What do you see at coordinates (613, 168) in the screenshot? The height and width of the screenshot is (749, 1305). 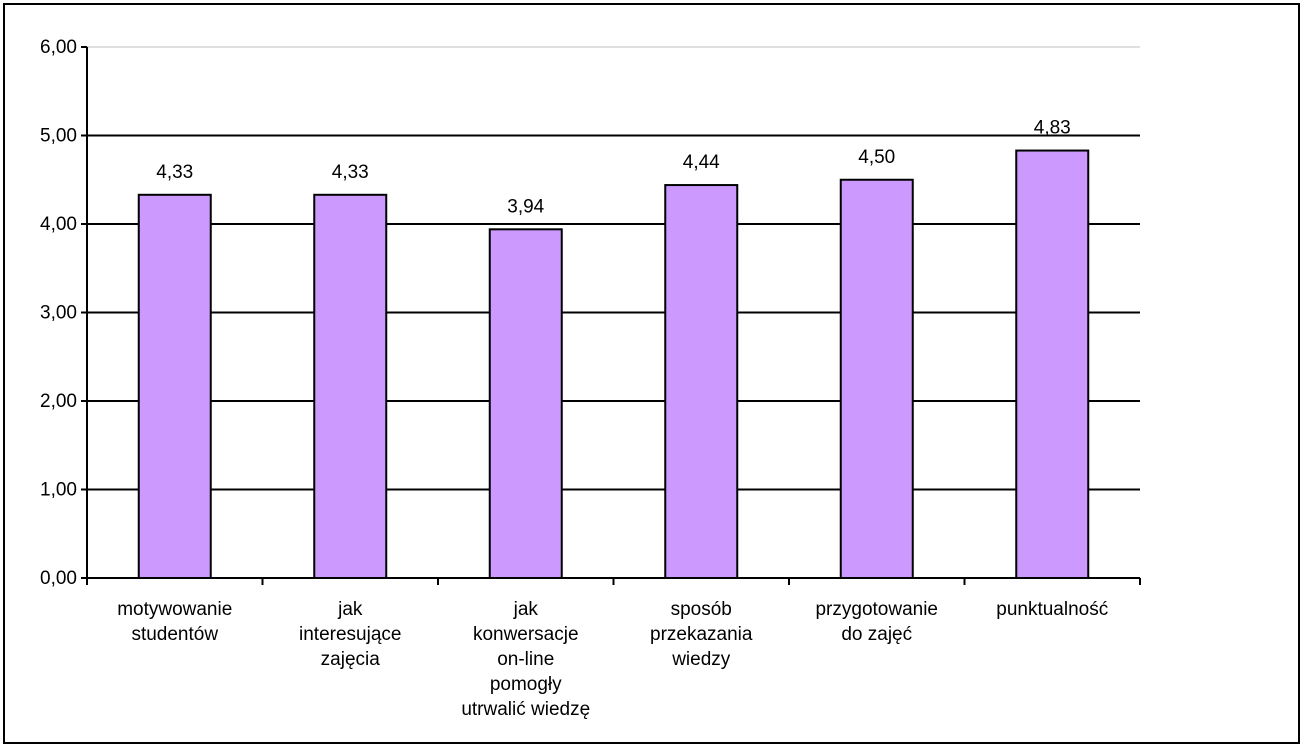 I see `data-labels: 4,33 4,33 3,94 4,44 4,50 4,83` at bounding box center [613, 168].